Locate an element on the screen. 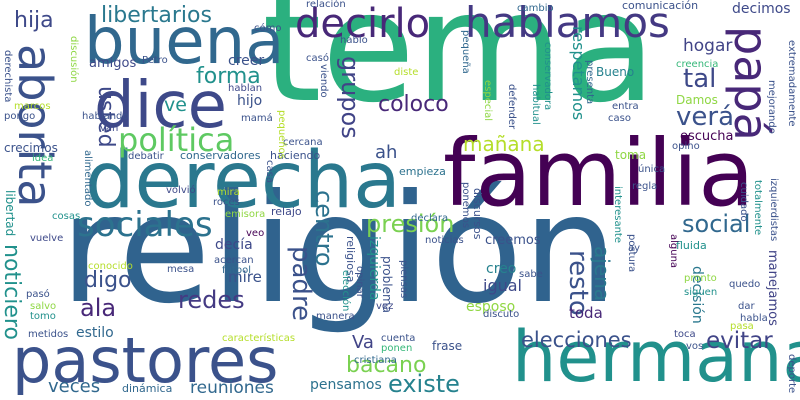 The height and width of the screenshot is (400, 800). word: interesante is located at coordinates (617, 214).